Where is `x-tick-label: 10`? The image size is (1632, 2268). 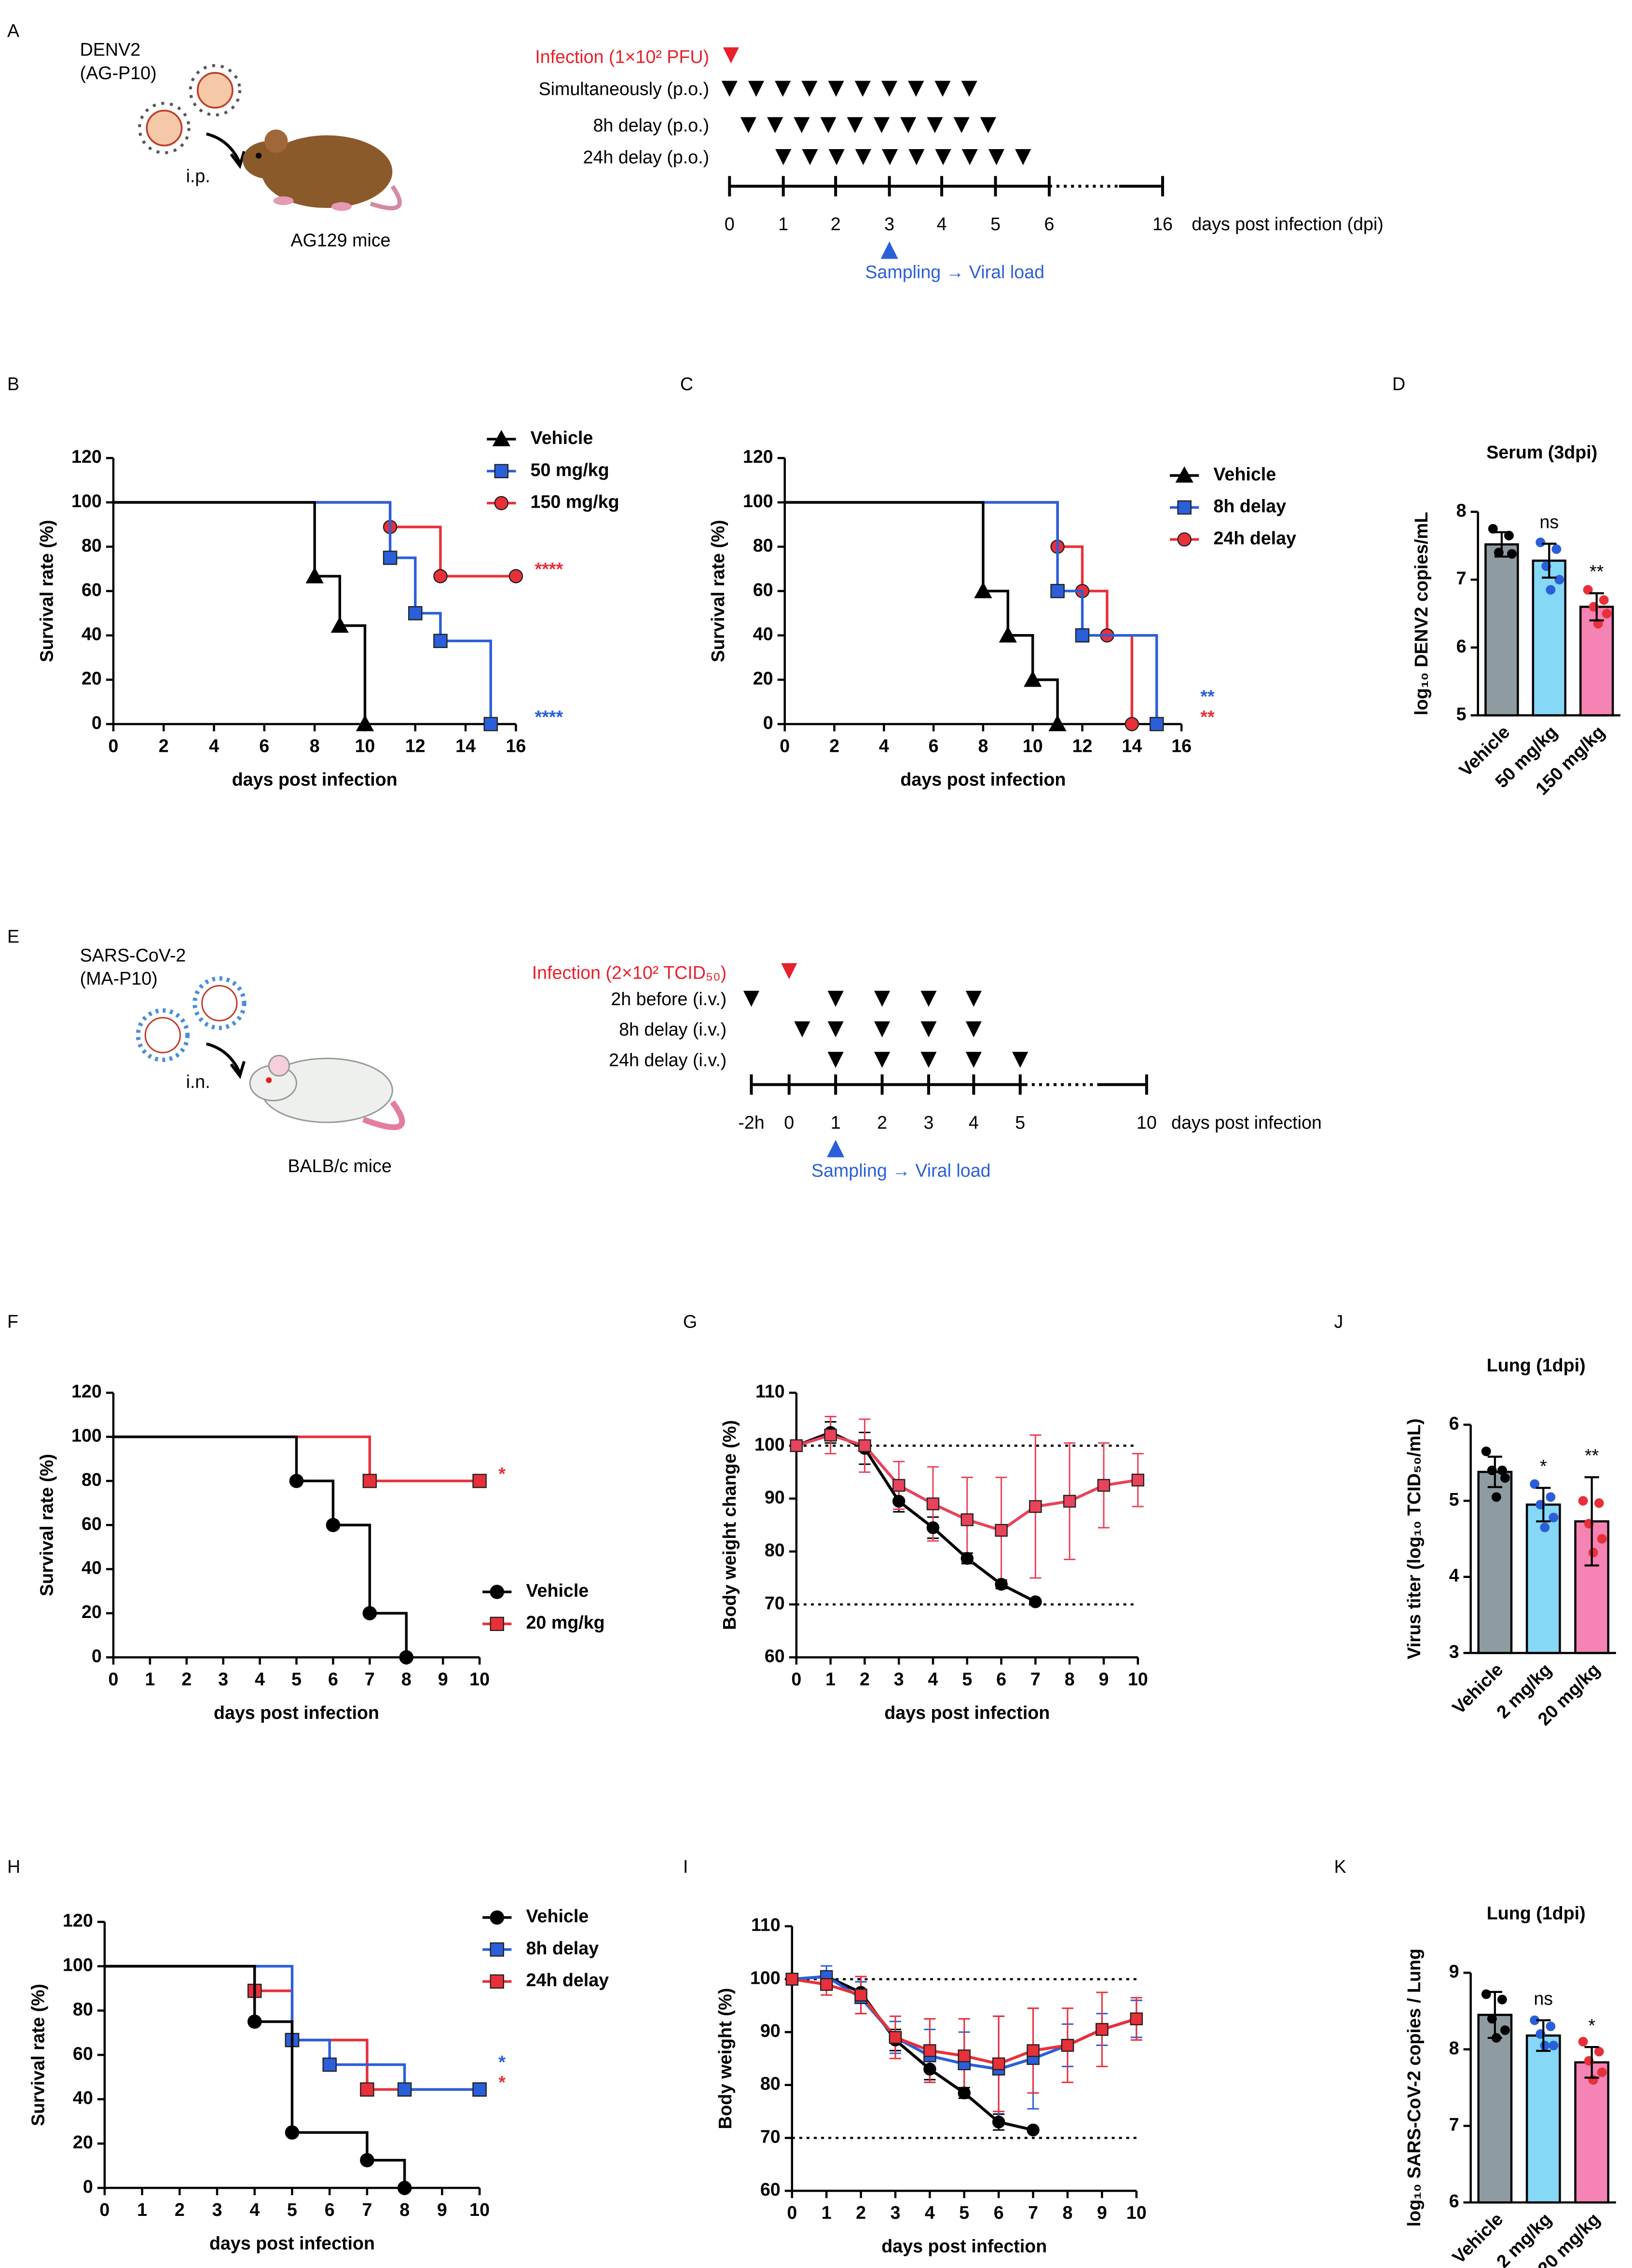
x-tick-label: 10 is located at coordinates (365, 746).